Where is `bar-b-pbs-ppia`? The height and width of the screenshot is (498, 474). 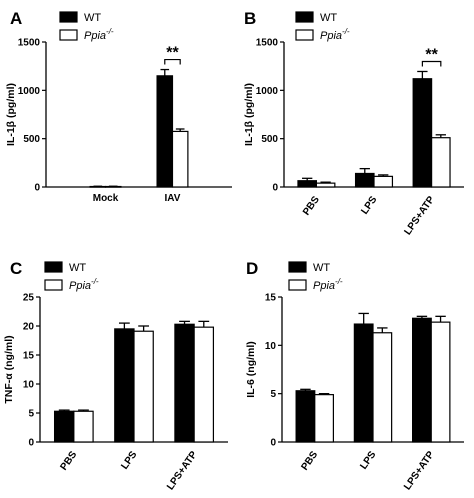 bar-b-pbs-ppia is located at coordinates (325, 185).